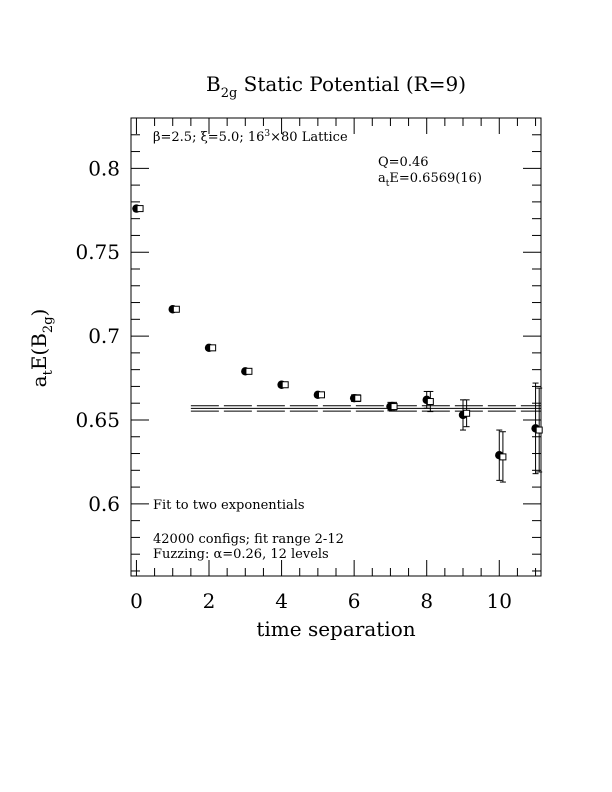  I want to click on x-tick-label: 0, so click(136, 601).